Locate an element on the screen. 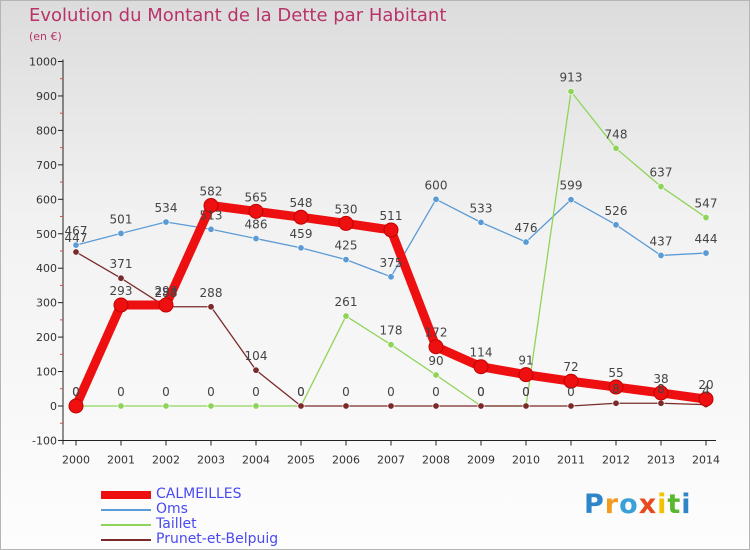 The image size is (750, 550). data-label: 582 is located at coordinates (211, 192).